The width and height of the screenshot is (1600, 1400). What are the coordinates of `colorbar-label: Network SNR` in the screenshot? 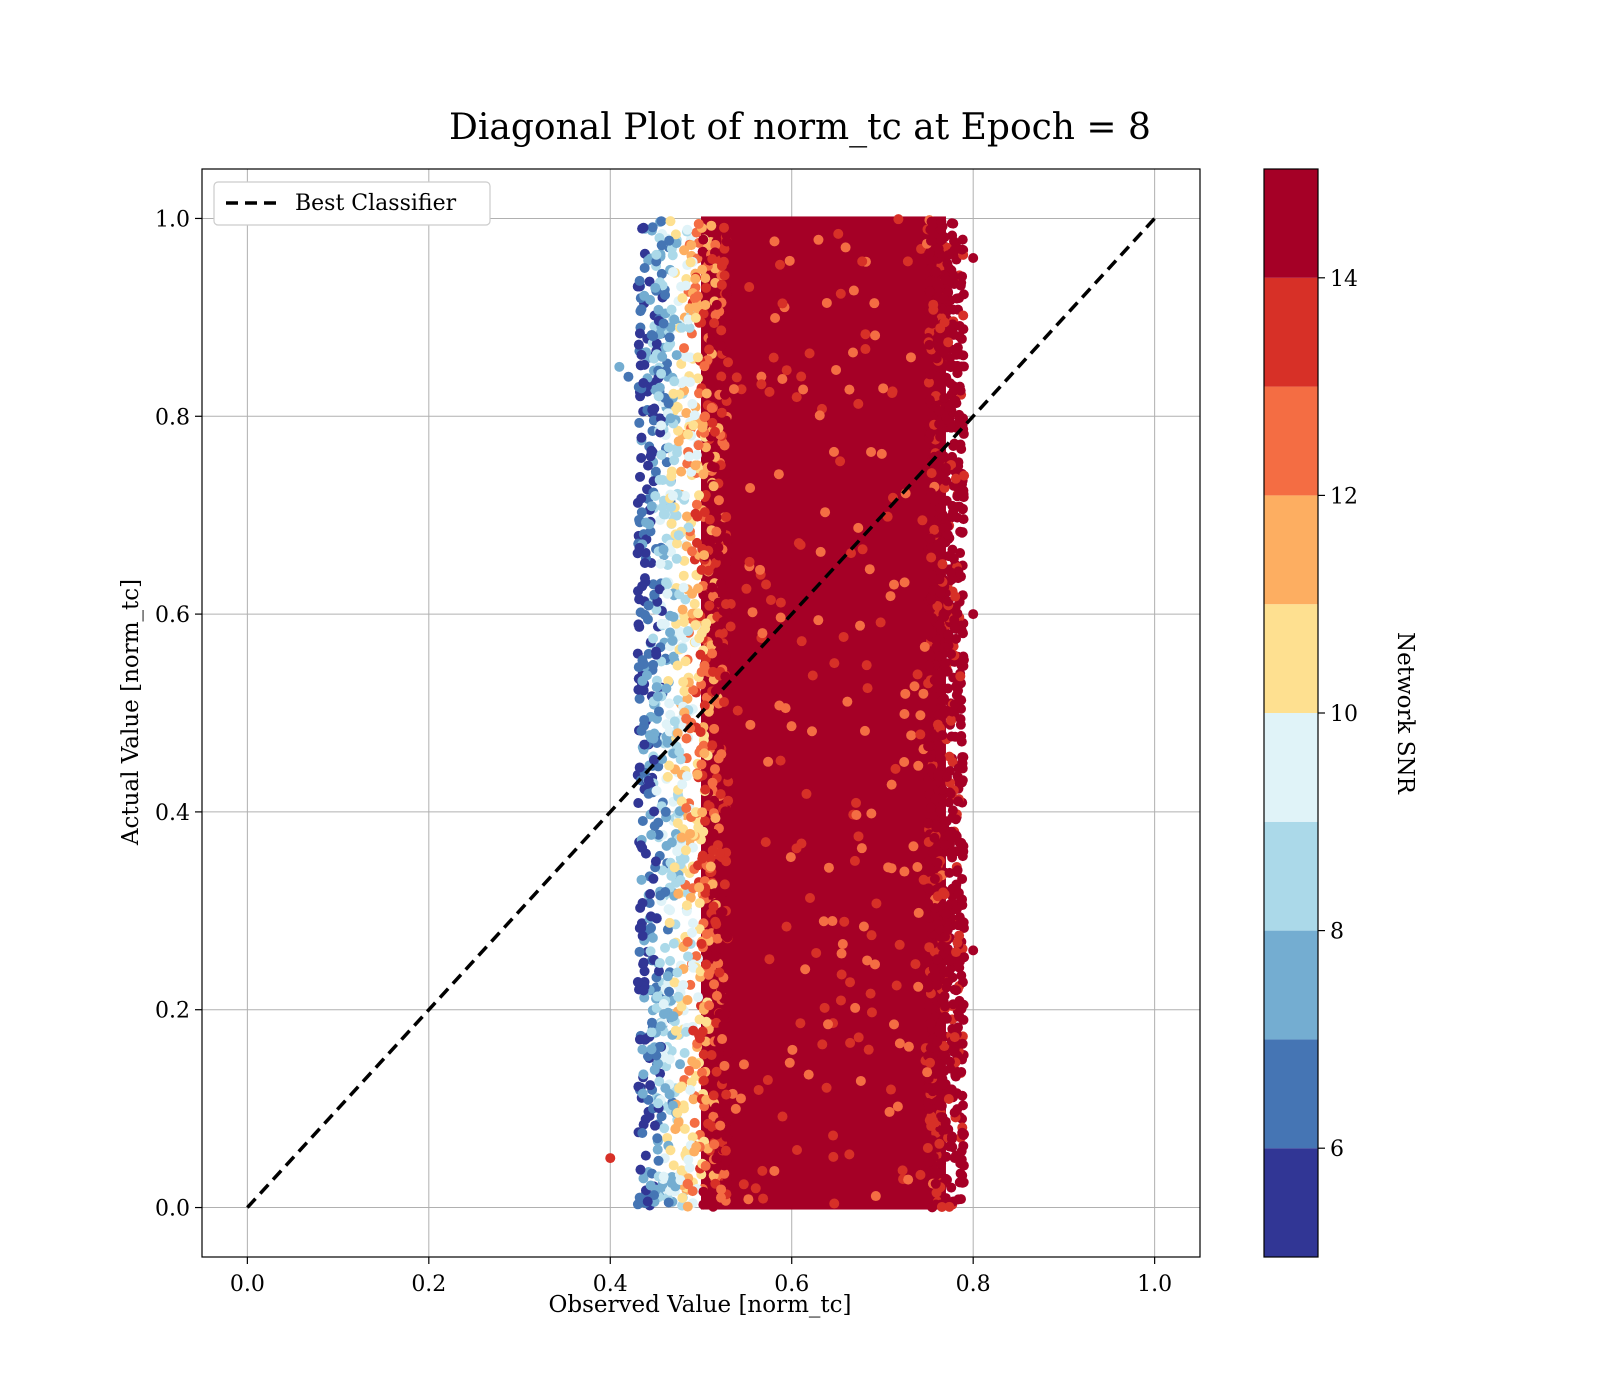 It's located at (1405, 713).